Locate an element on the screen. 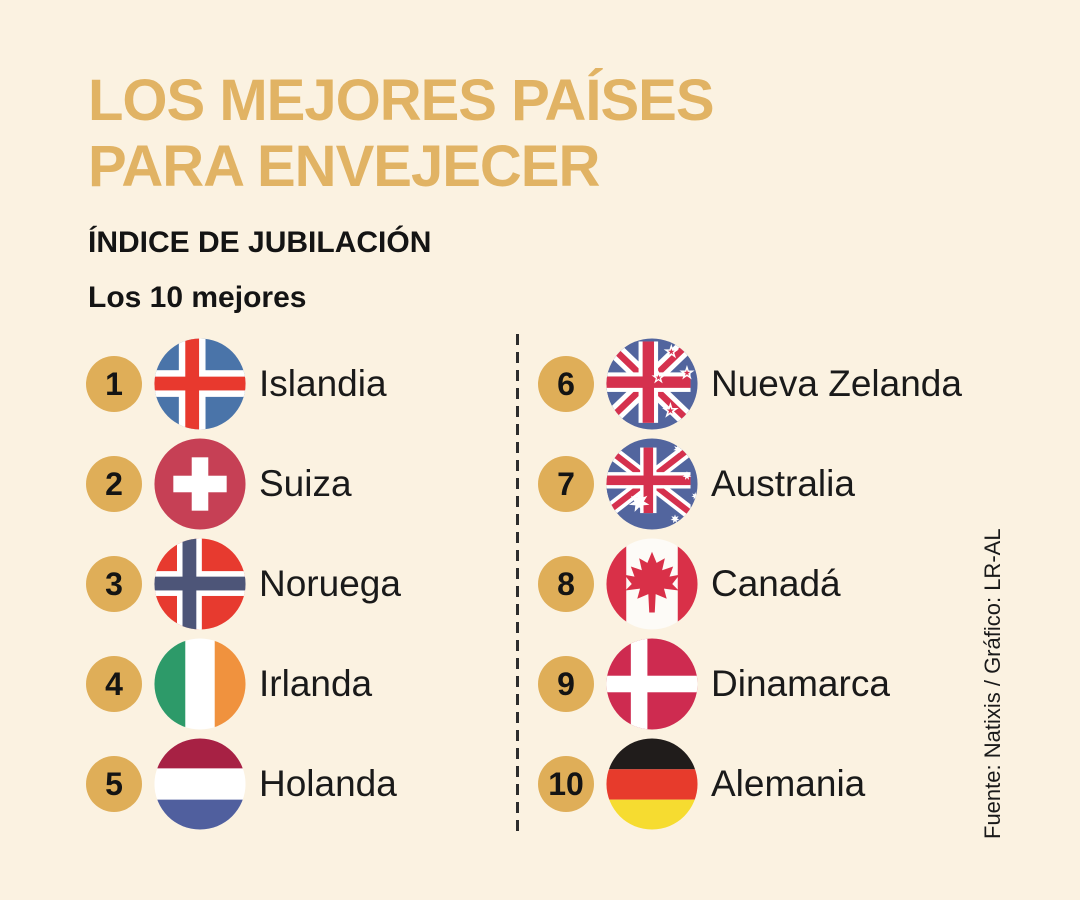 Image resolution: width=1080 pixels, height=900 pixels. ranking-row-nueva-zelanda: 6 is located at coordinates (750, 384).